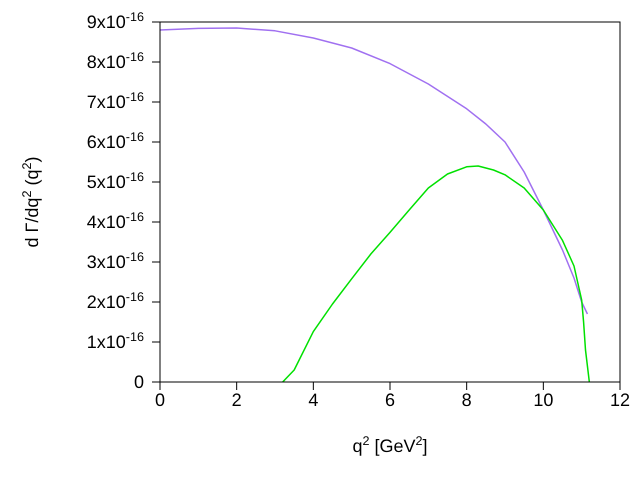 The height and width of the screenshot is (480, 640). I want to click on x-tick-label: 12, so click(620, 400).